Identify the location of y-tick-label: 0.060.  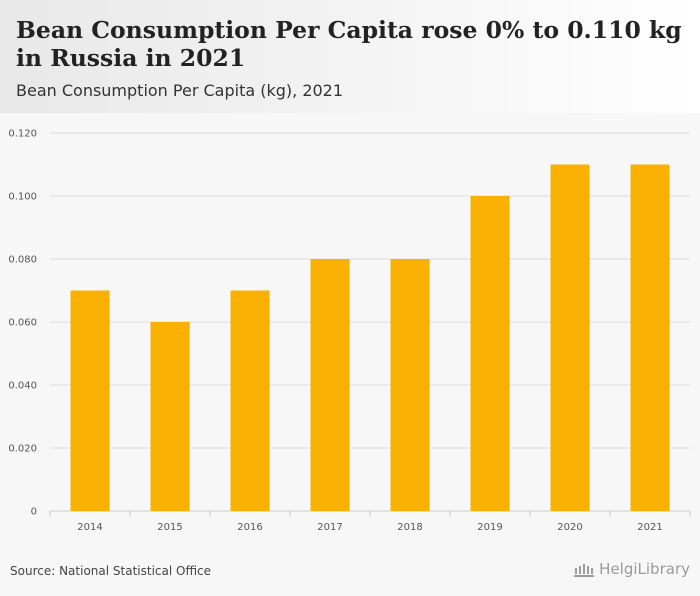
(22, 323).